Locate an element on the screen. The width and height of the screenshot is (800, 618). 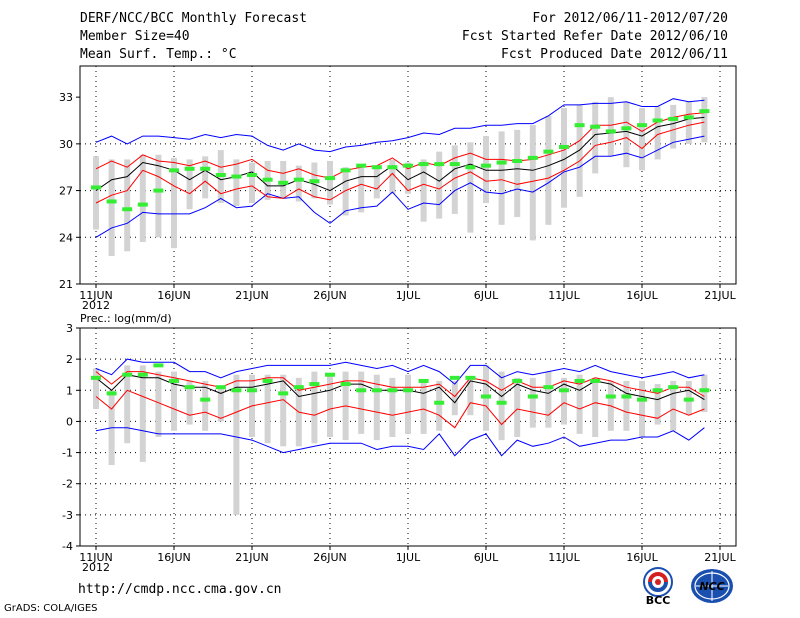
x-tick-label: 1JUL is located at coordinates (408, 295).